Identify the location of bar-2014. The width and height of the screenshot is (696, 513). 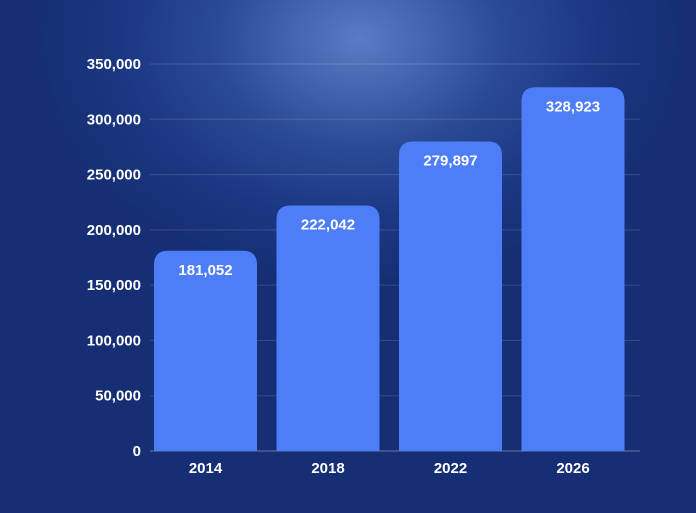
(205, 350).